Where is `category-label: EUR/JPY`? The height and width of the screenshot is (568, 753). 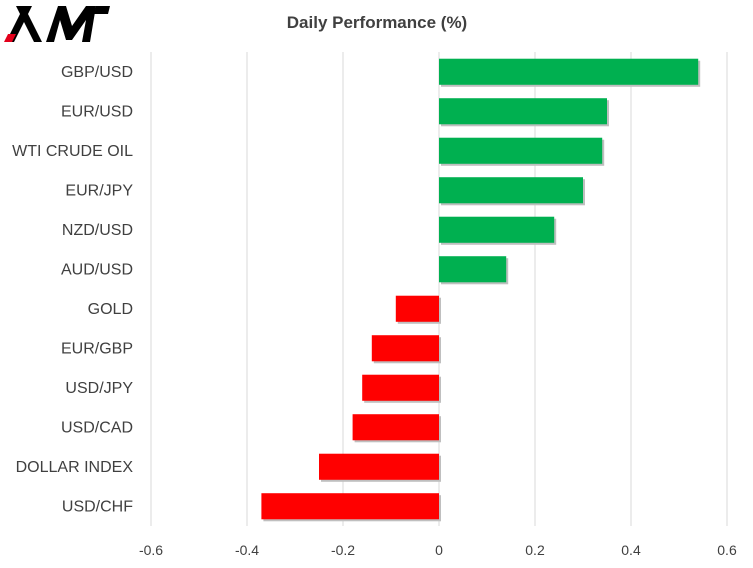 category-label: EUR/JPY is located at coordinates (99, 190).